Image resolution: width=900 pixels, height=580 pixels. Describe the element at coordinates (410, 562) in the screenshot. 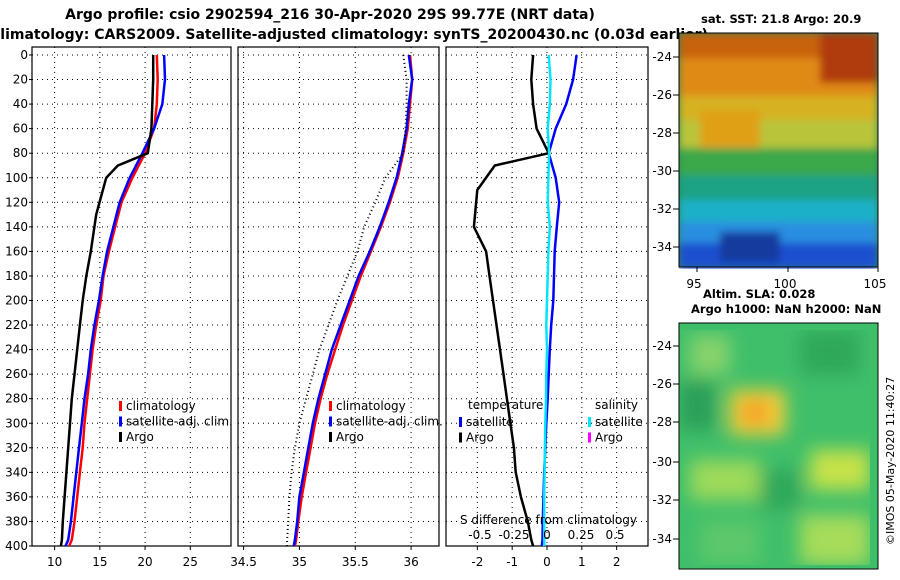

I see `x-tick-label: 36` at that location.